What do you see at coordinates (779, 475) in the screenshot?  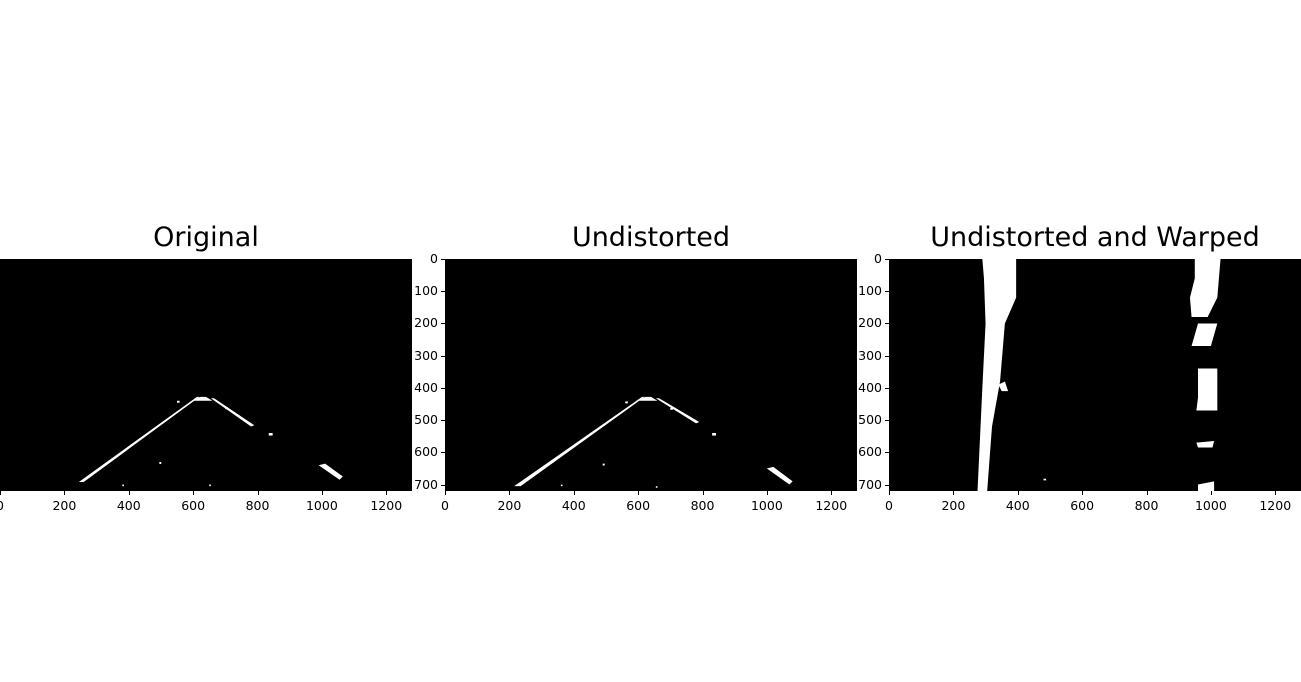 I see `right-lane-segment` at bounding box center [779, 475].